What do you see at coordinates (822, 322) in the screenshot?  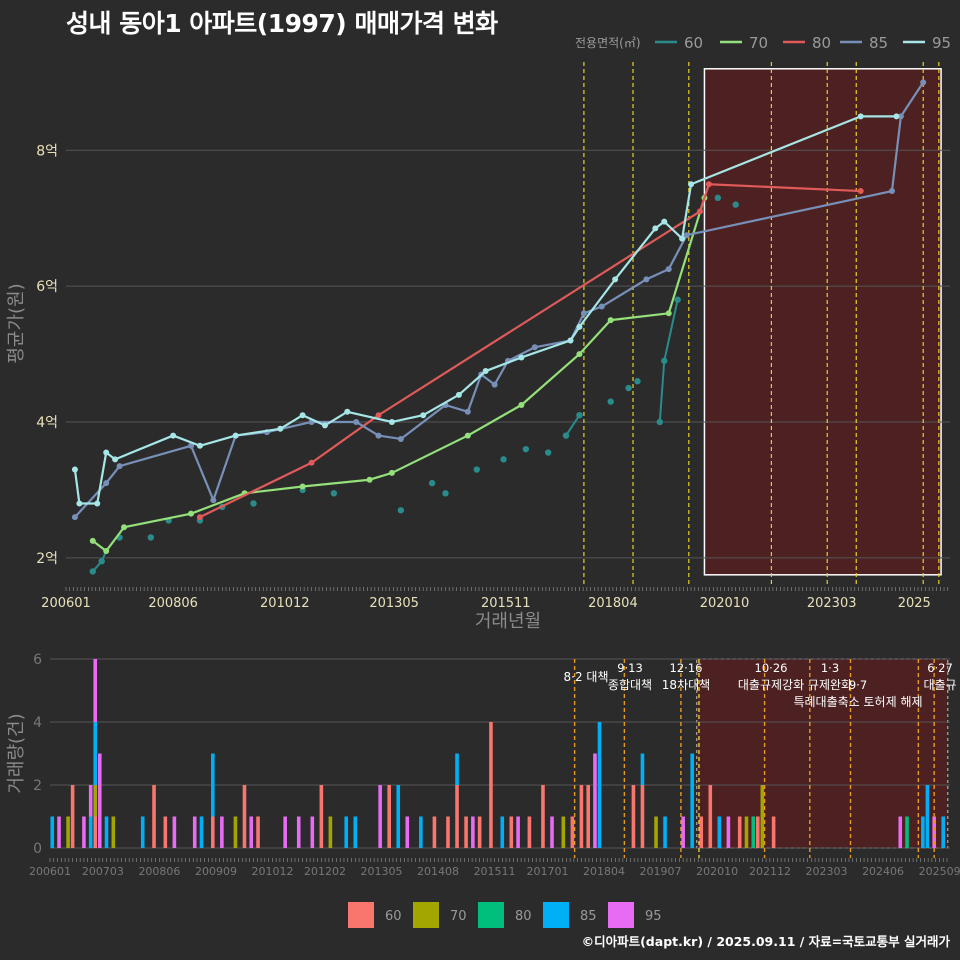 I see `highlight-region` at bounding box center [822, 322].